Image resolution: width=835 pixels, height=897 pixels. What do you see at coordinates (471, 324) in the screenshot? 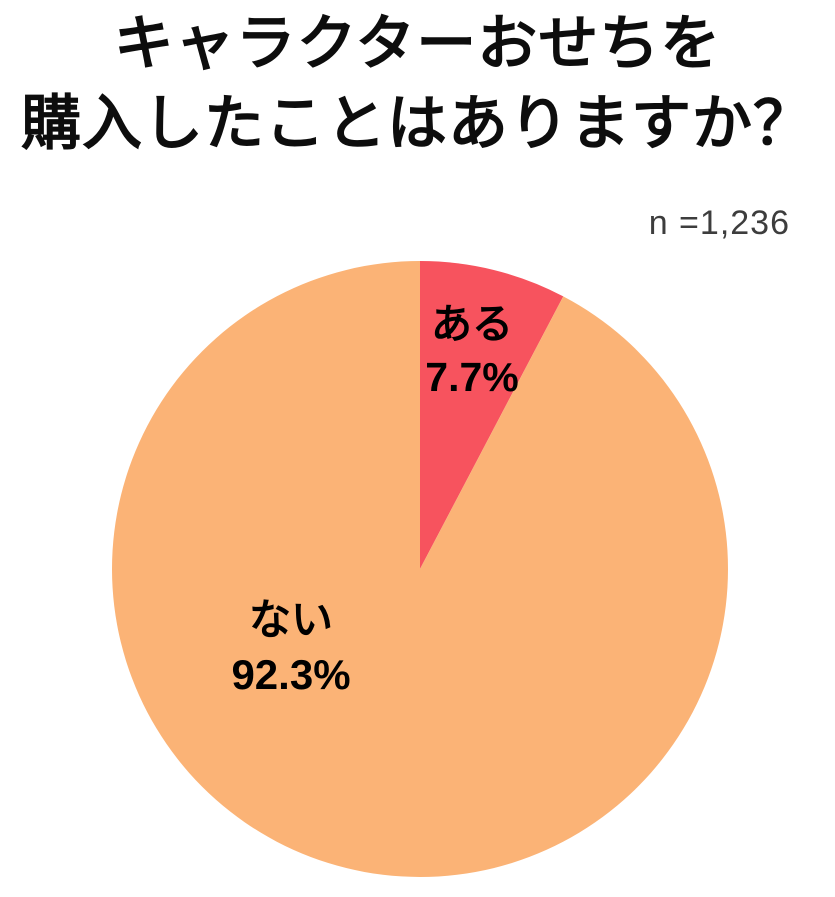
I see `slice-label-aru-name: ある` at bounding box center [471, 324].